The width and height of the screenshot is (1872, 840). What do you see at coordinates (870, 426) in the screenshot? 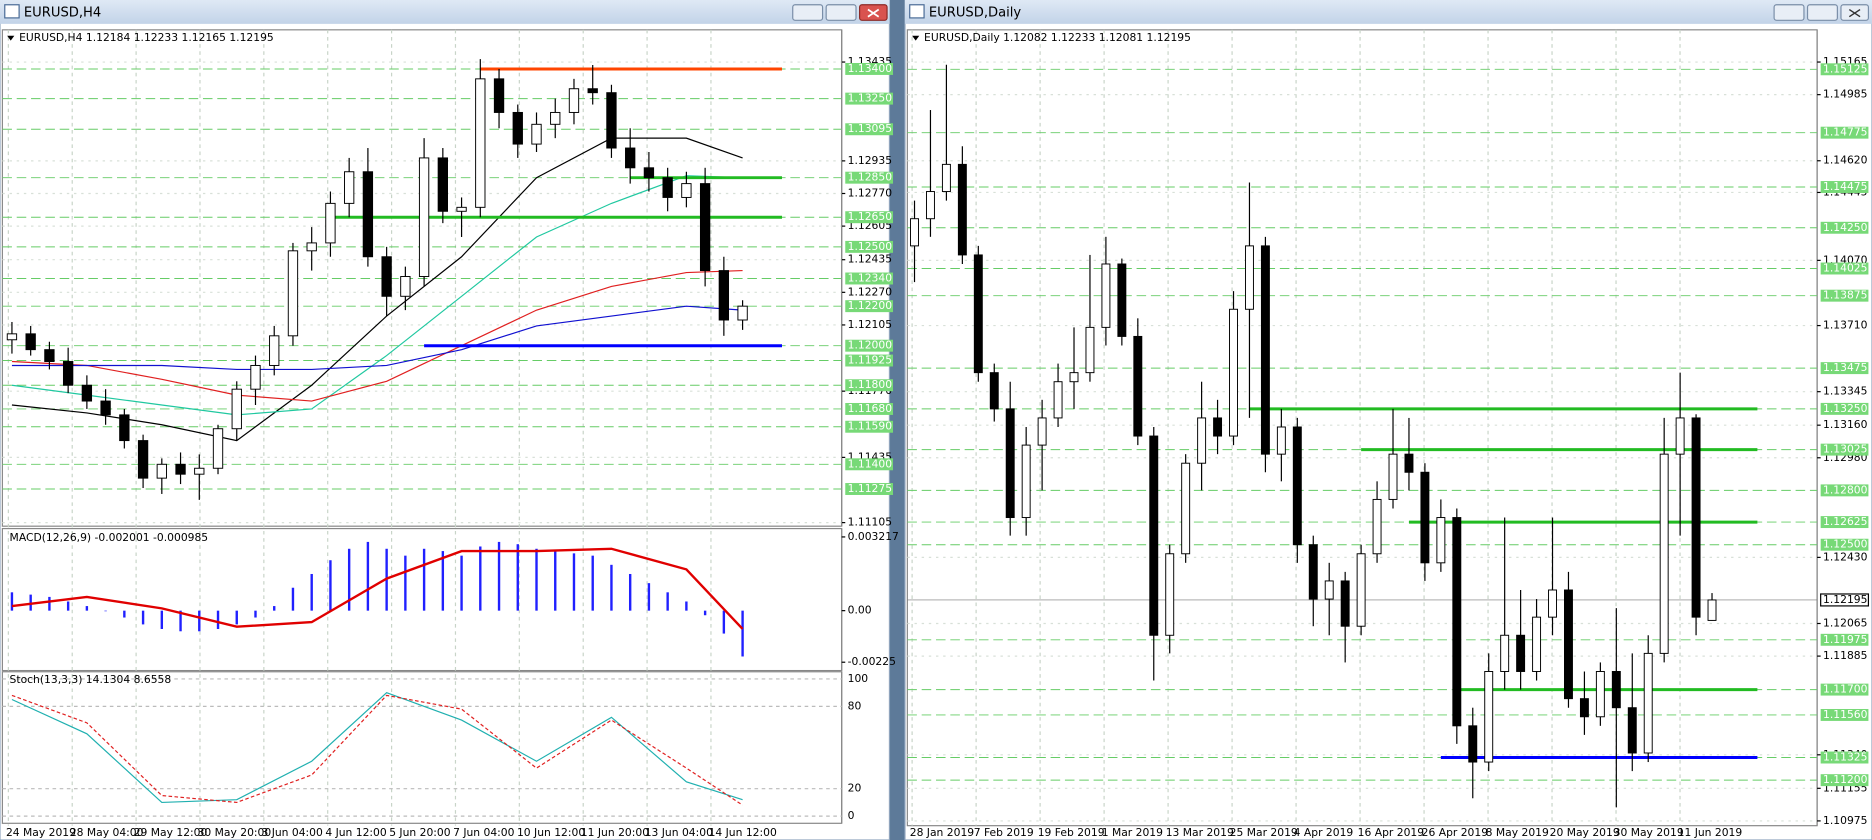
I see `level-label: 1.11590` at bounding box center [870, 426].